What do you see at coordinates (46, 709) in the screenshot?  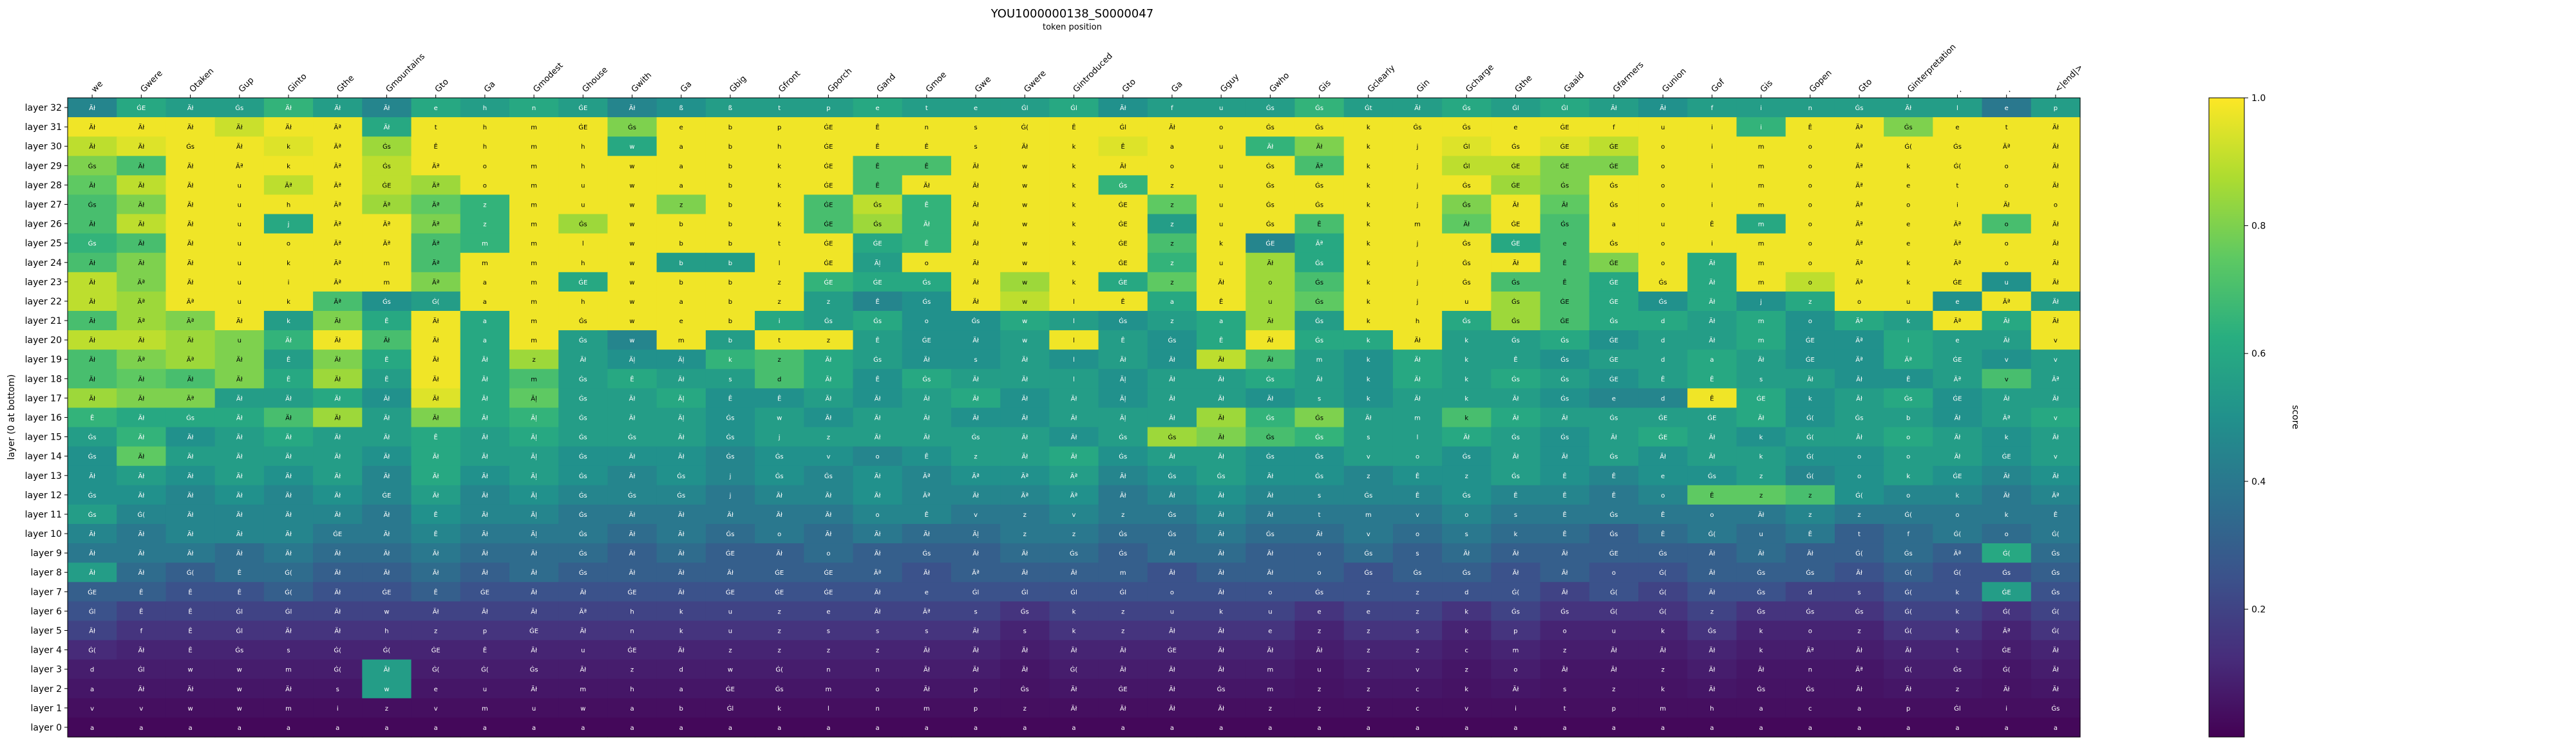 I see `layer-label: layer 1` at bounding box center [46, 709].